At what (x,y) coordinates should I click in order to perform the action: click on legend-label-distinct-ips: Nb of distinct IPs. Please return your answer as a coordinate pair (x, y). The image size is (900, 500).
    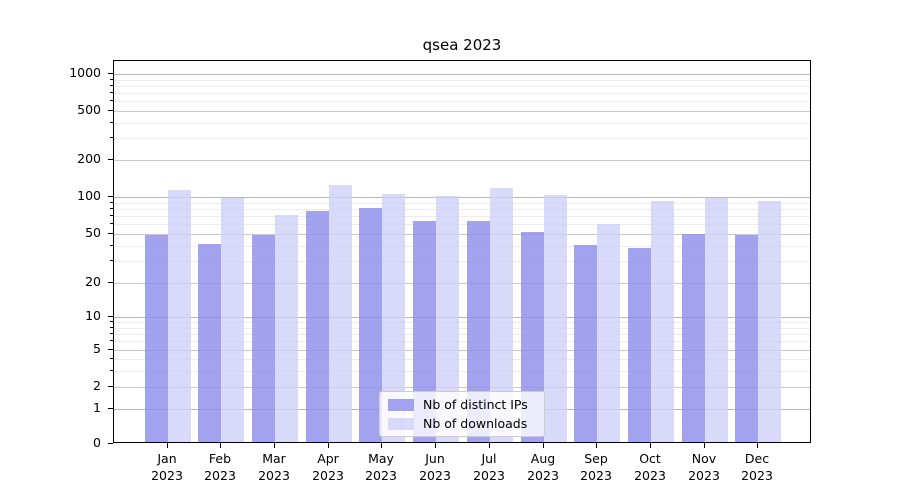
    Looking at the image, I should click on (475, 404).